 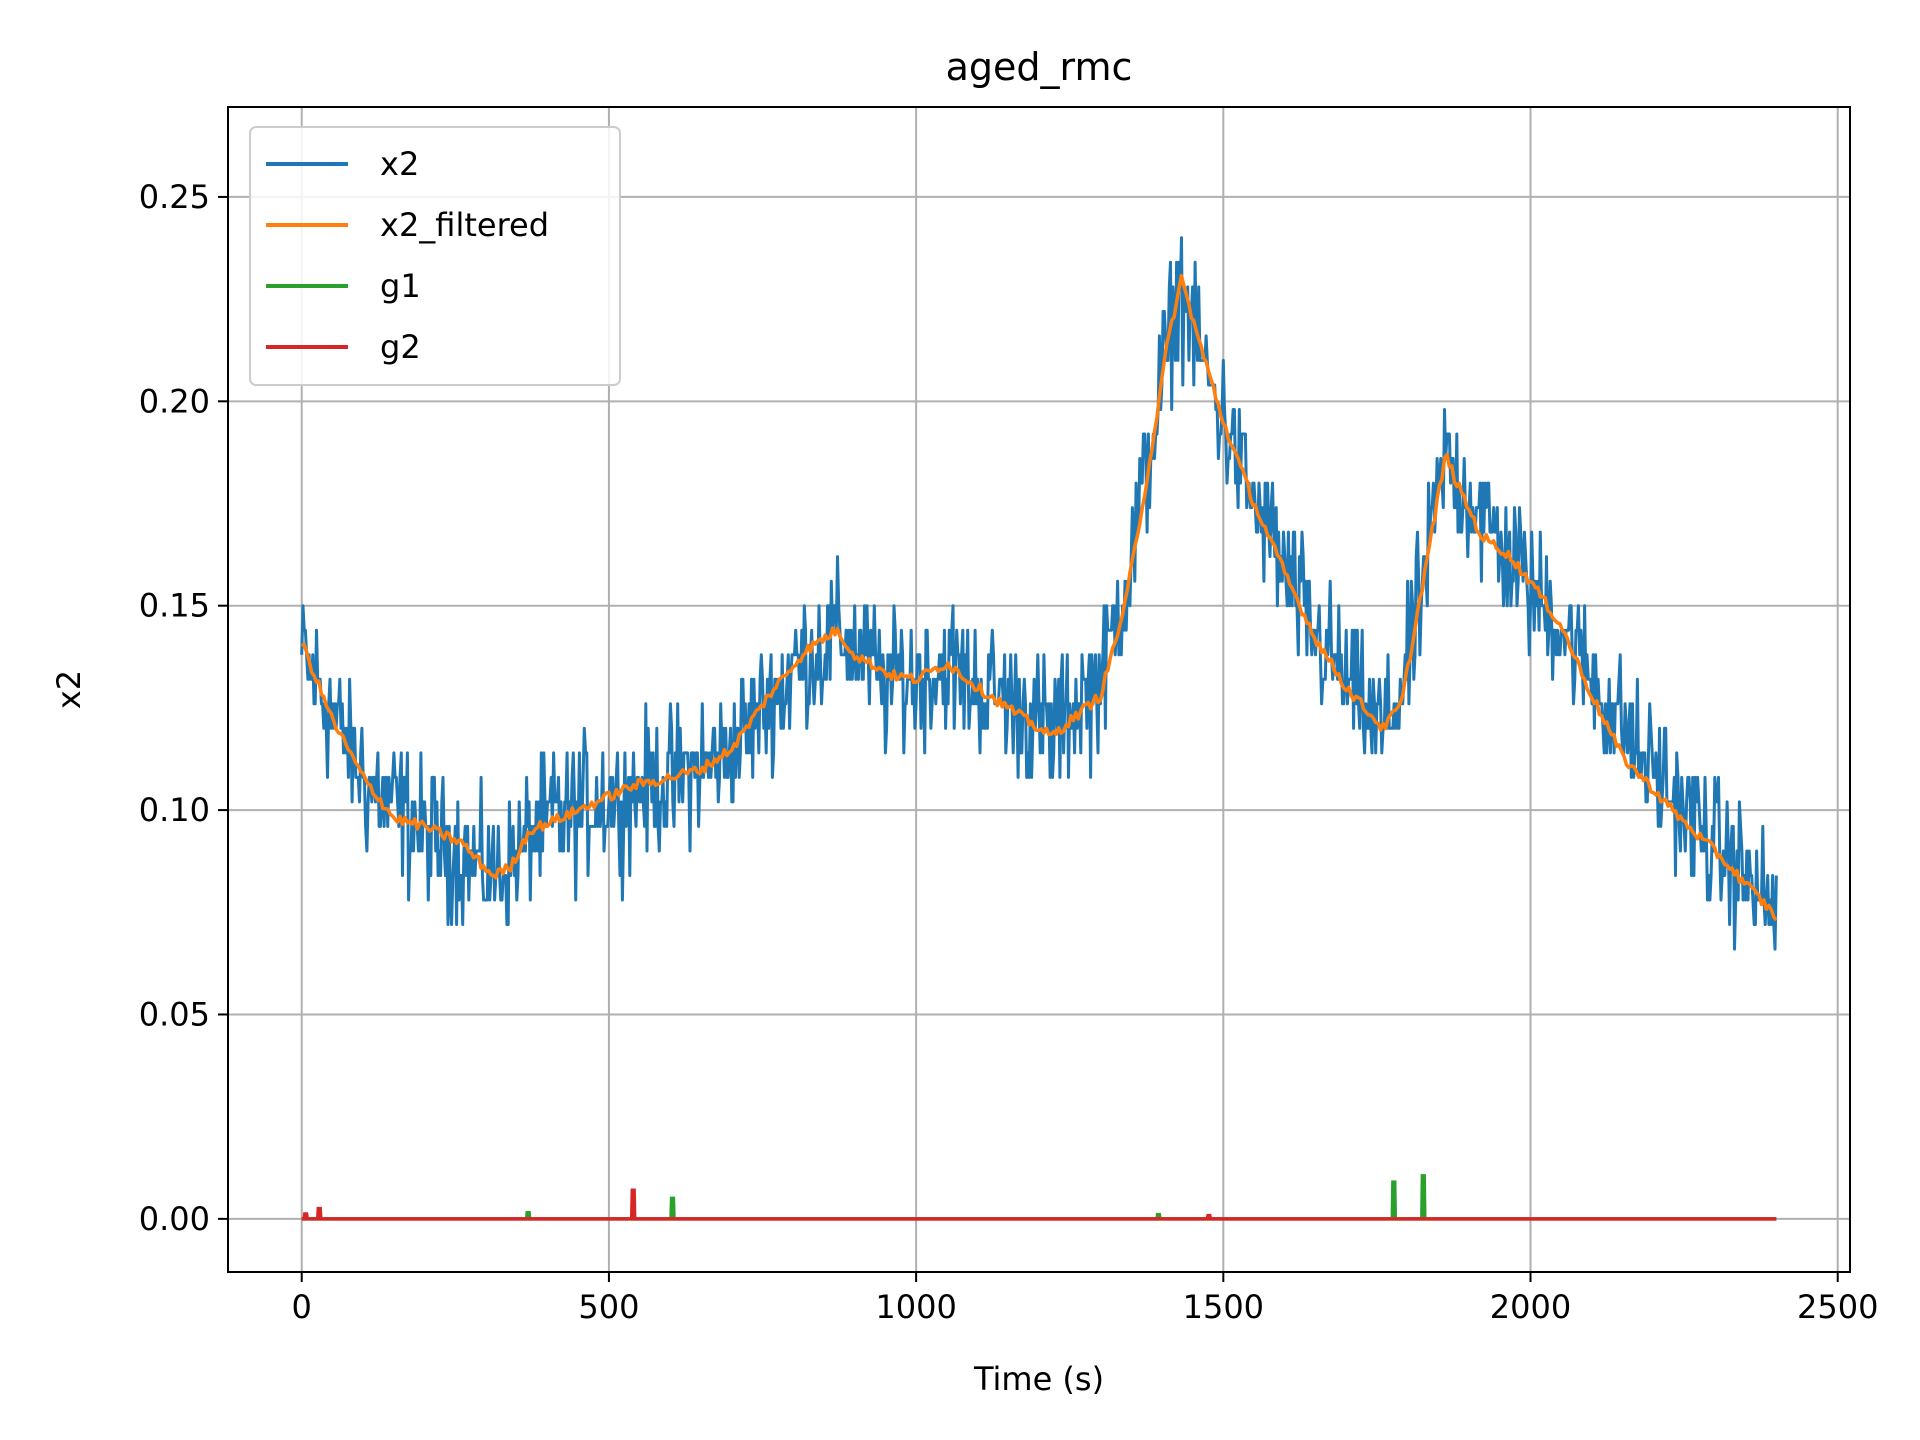 I want to click on legend-box, so click(x=435, y=256).